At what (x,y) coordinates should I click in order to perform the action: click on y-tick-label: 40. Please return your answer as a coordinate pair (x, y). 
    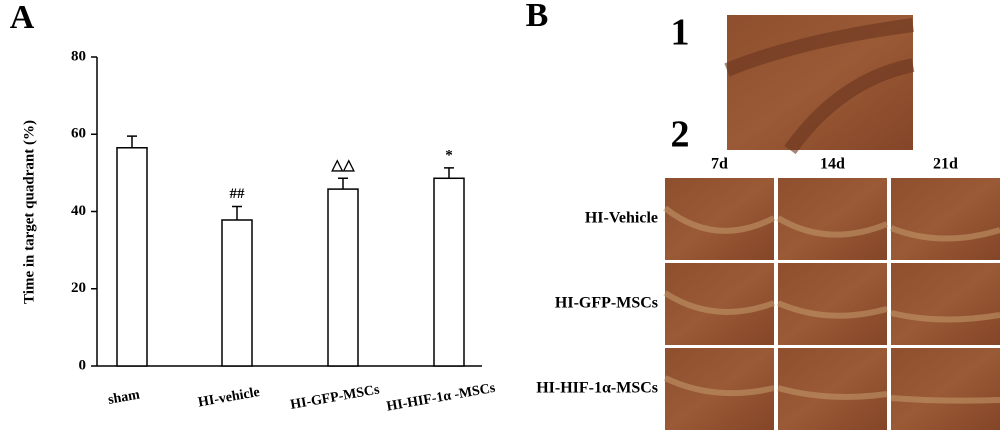
    Looking at the image, I should click on (78, 211).